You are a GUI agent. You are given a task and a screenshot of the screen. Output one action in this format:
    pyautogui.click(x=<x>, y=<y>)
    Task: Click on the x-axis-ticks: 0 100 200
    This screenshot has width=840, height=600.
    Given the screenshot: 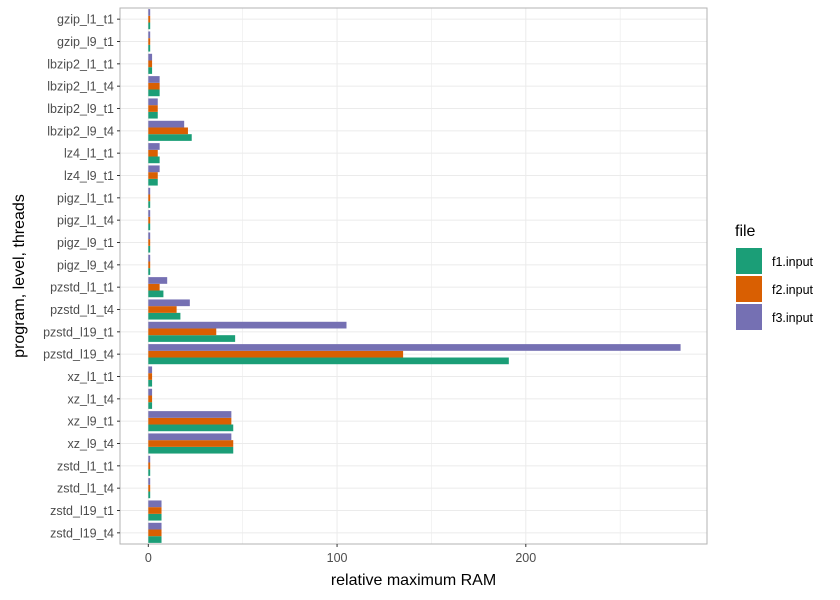 What is the action you would take?
    pyautogui.click(x=340, y=554)
    